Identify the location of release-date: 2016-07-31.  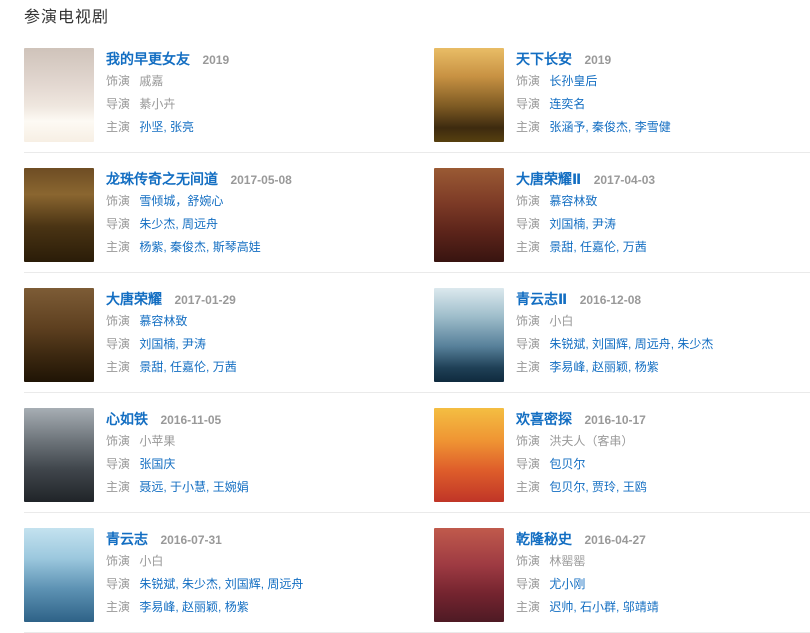
(191, 540).